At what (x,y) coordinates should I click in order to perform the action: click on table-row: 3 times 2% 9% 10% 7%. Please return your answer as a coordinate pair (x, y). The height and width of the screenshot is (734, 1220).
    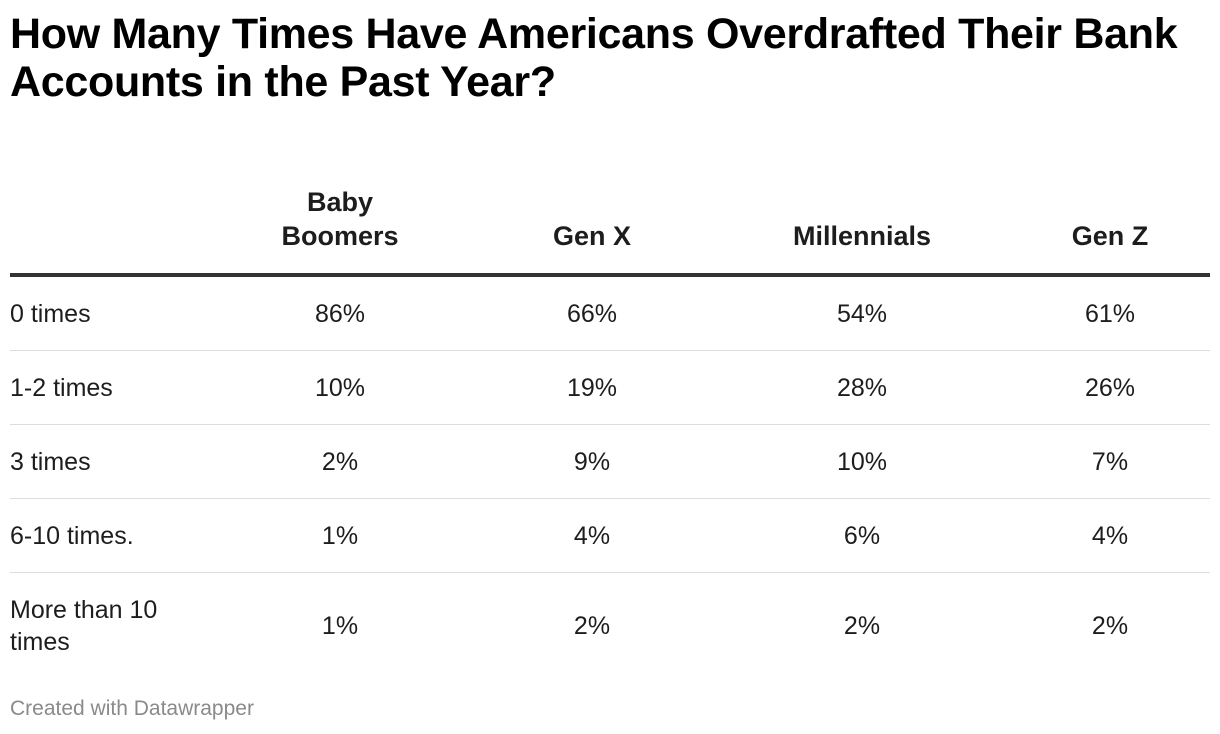
    Looking at the image, I should click on (610, 461).